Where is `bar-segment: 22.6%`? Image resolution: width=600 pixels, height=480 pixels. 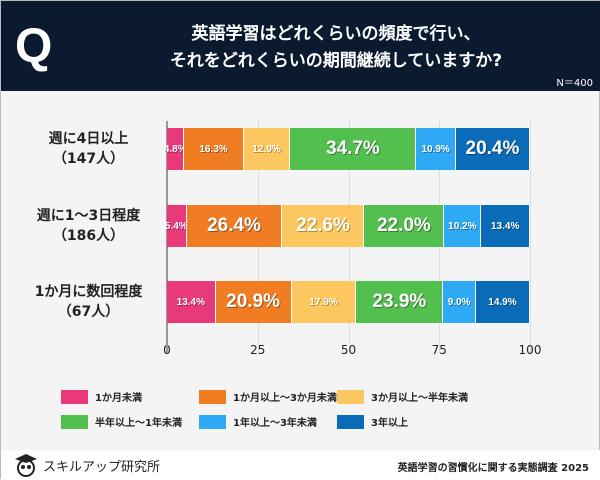 bar-segment: 22.6% is located at coordinates (323, 226).